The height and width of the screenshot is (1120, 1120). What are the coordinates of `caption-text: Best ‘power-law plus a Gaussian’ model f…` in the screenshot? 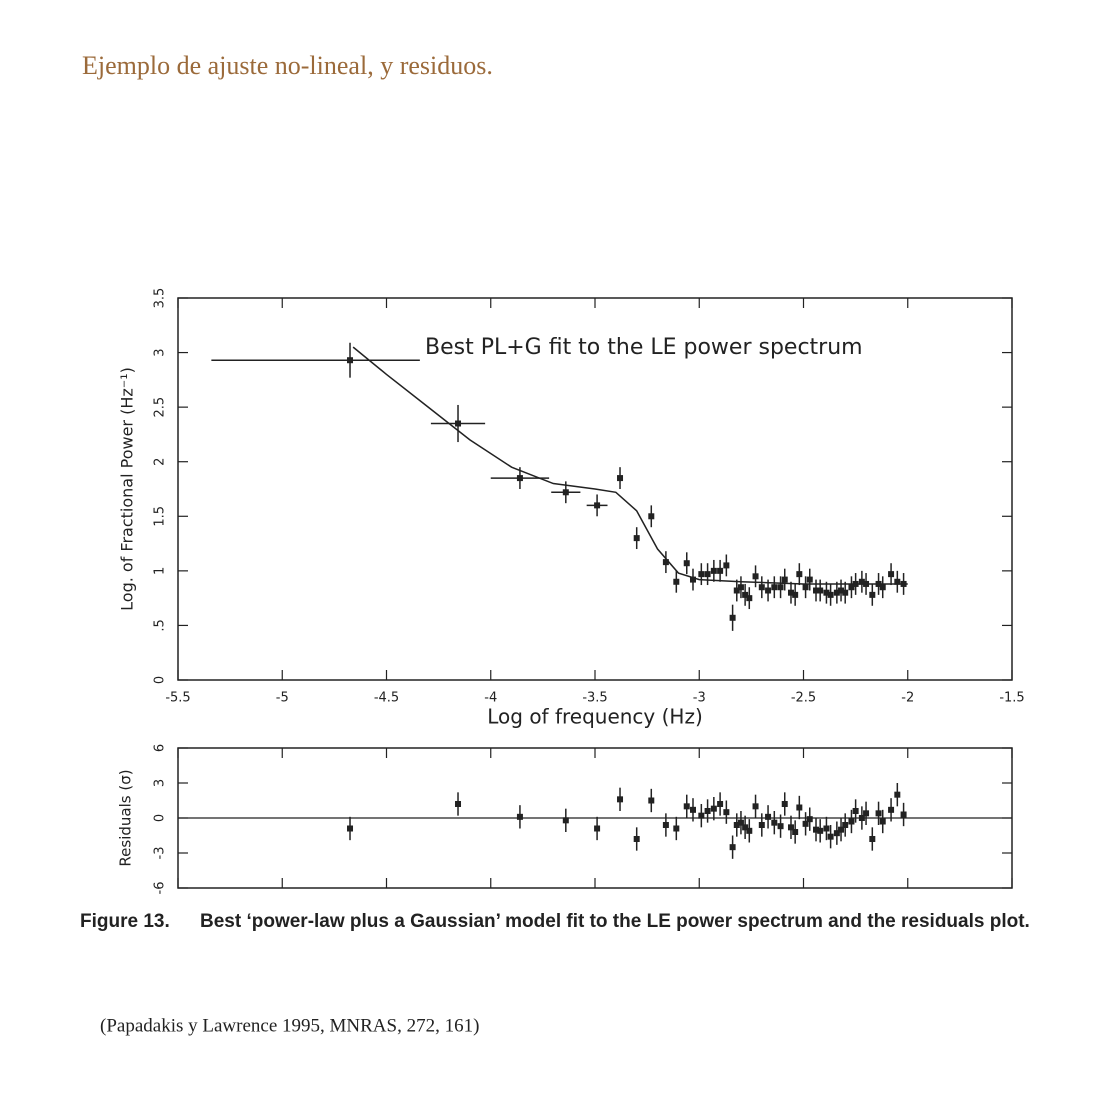 It's located at (615, 921).